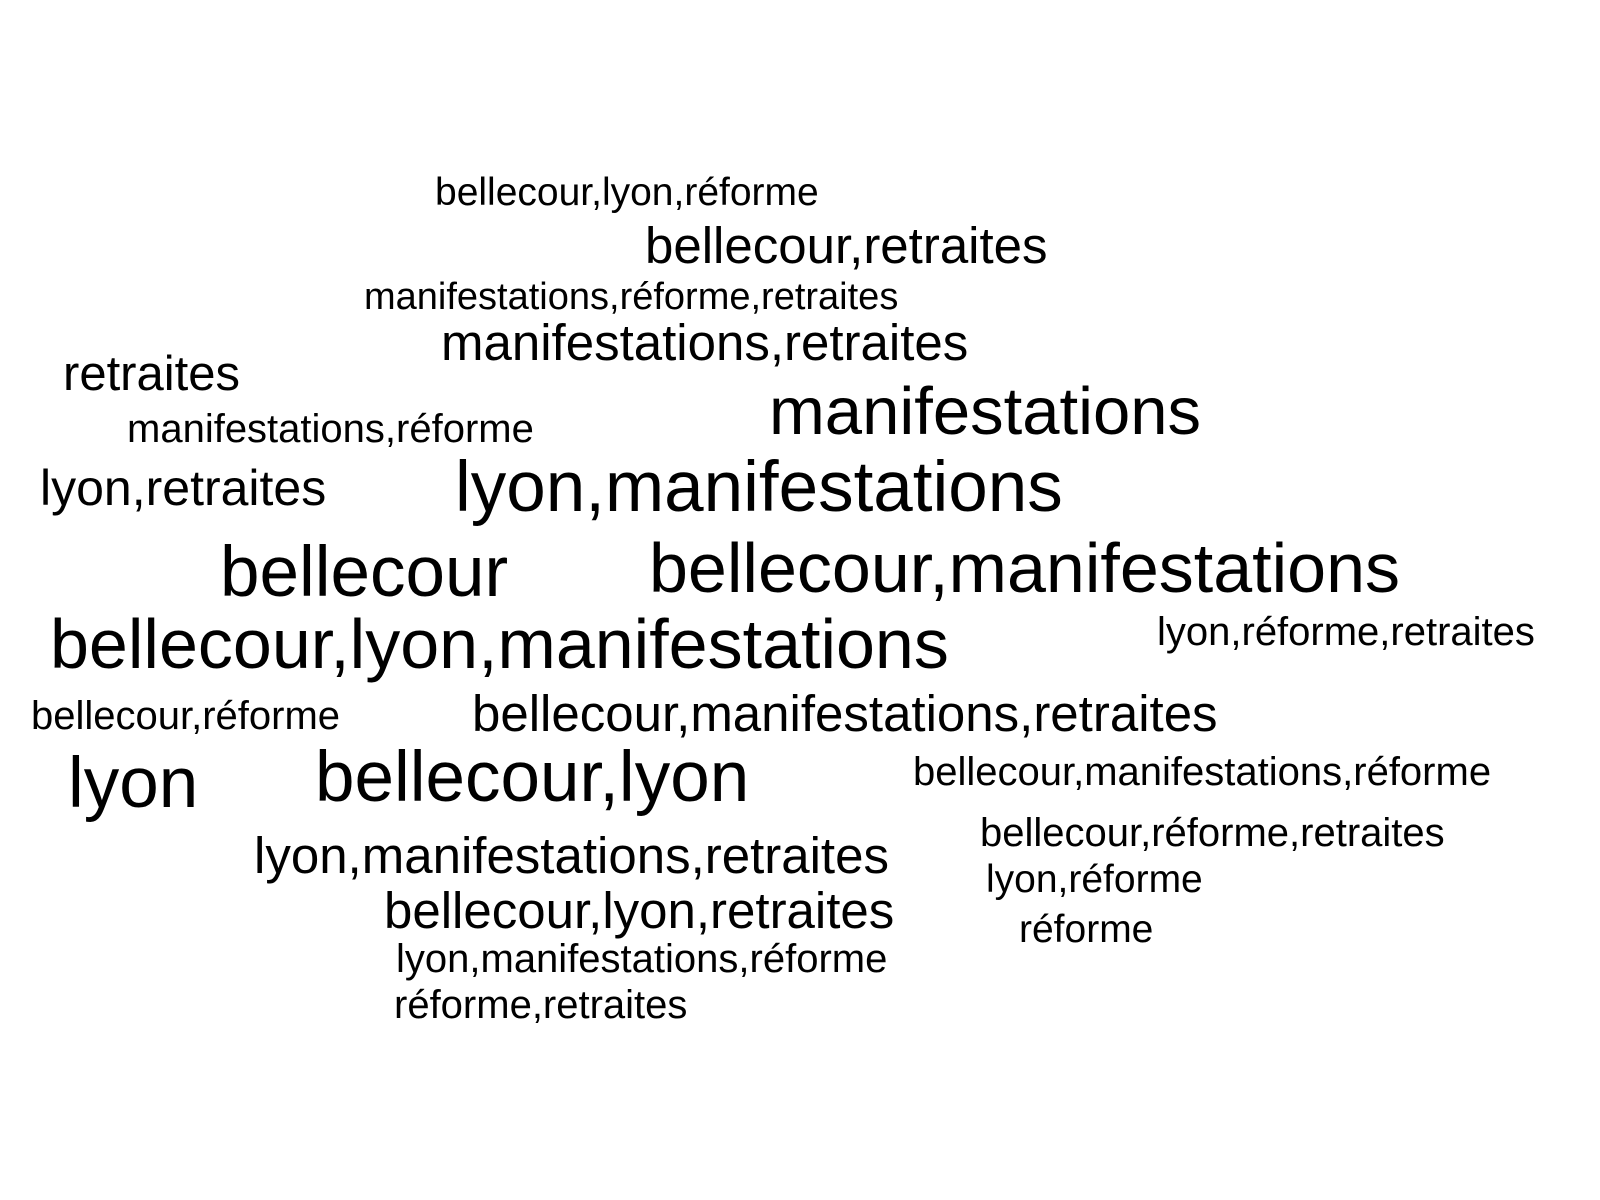  What do you see at coordinates (364, 572) in the screenshot?
I see `word-bellecour: bellecour` at bounding box center [364, 572].